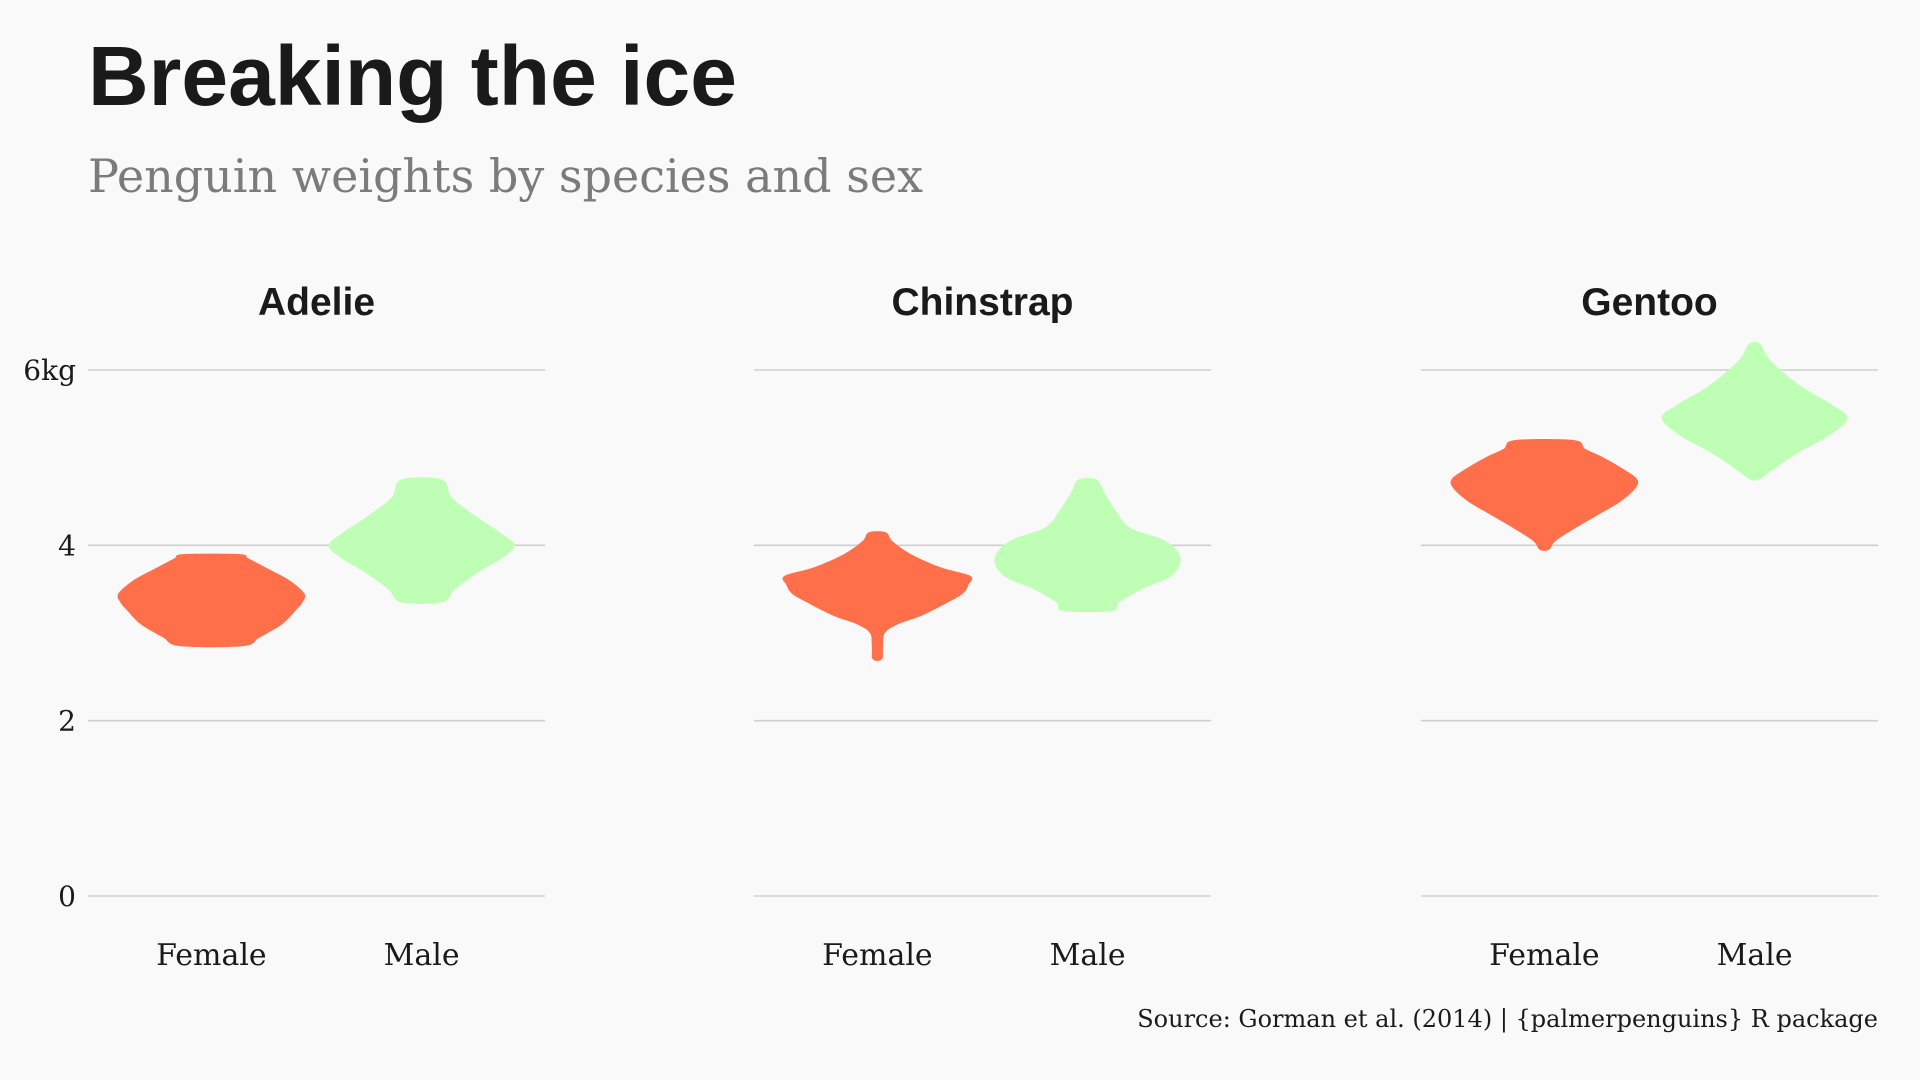 This screenshot has width=1920, height=1080. Describe the element at coordinates (67, 545) in the screenshot. I see `y-tick-label: 4` at that location.